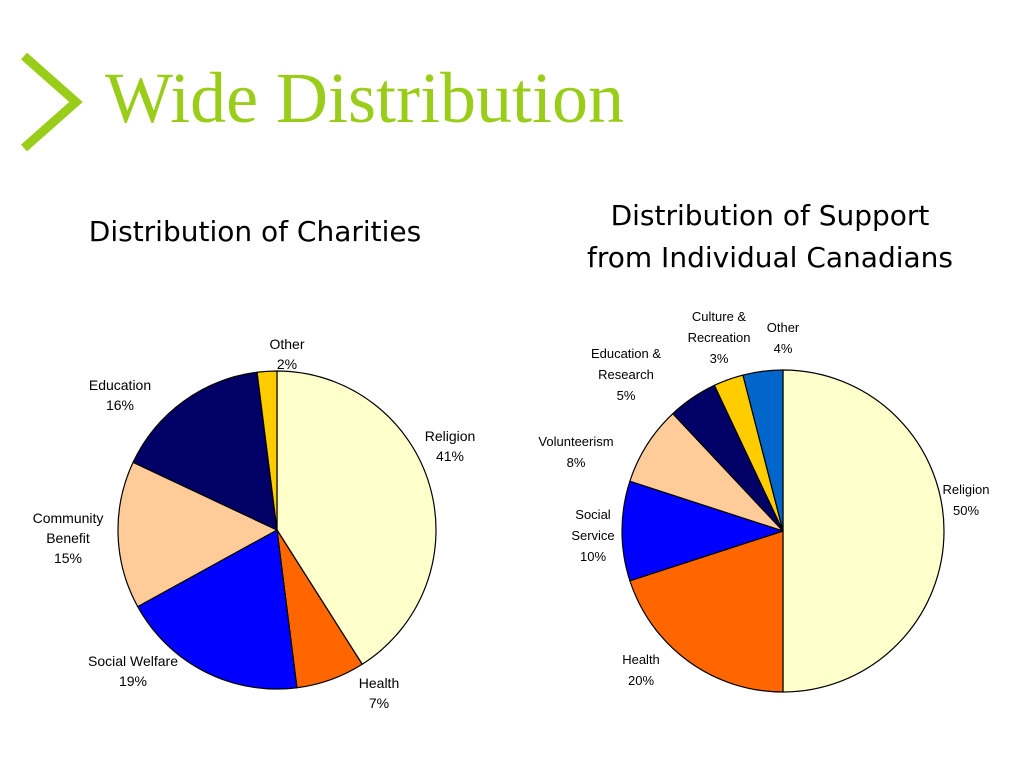 The image size is (1024, 768). Describe the element at coordinates (702, 531) in the screenshot. I see `pie-slice-social-service` at that location.